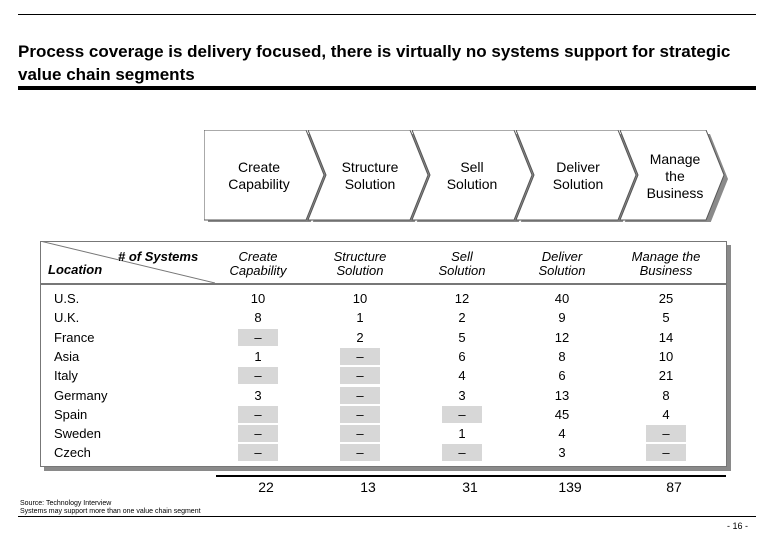  Describe the element at coordinates (674, 487) in the screenshot. I see `total-manage-business: 87` at that location.